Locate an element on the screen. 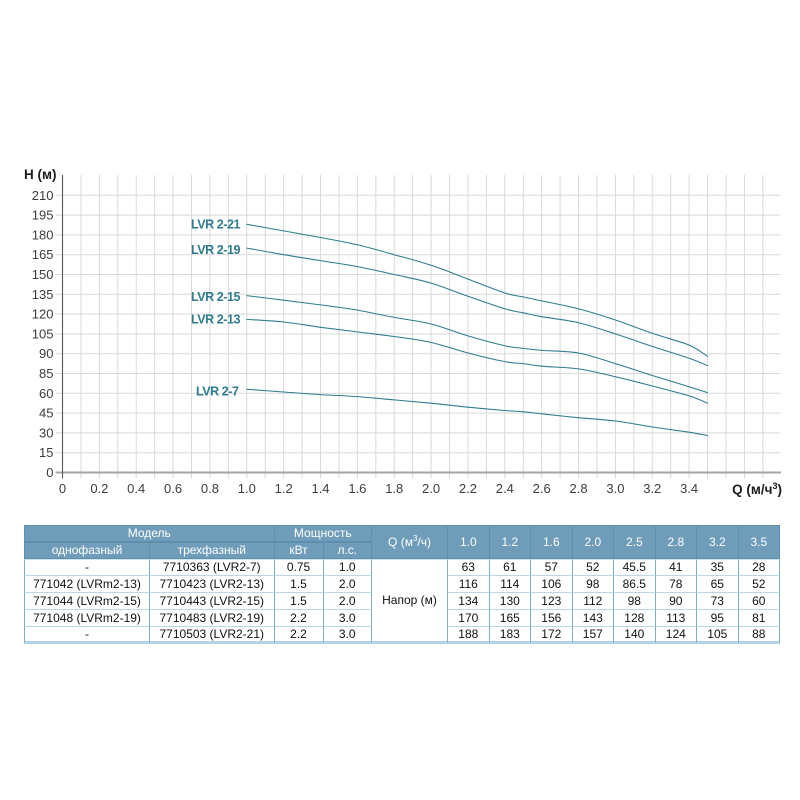 The height and width of the screenshot is (800, 800). header-q-3.2: 3.2 is located at coordinates (718, 542).